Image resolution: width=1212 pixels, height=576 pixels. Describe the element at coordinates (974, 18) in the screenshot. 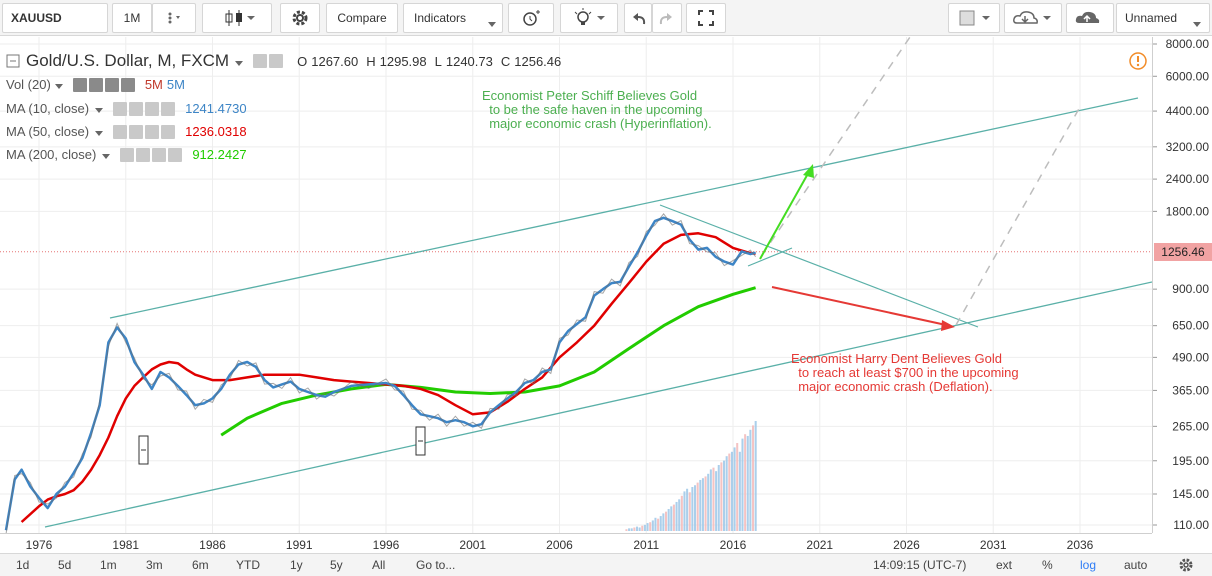

I see `drawing-color-button` at that location.